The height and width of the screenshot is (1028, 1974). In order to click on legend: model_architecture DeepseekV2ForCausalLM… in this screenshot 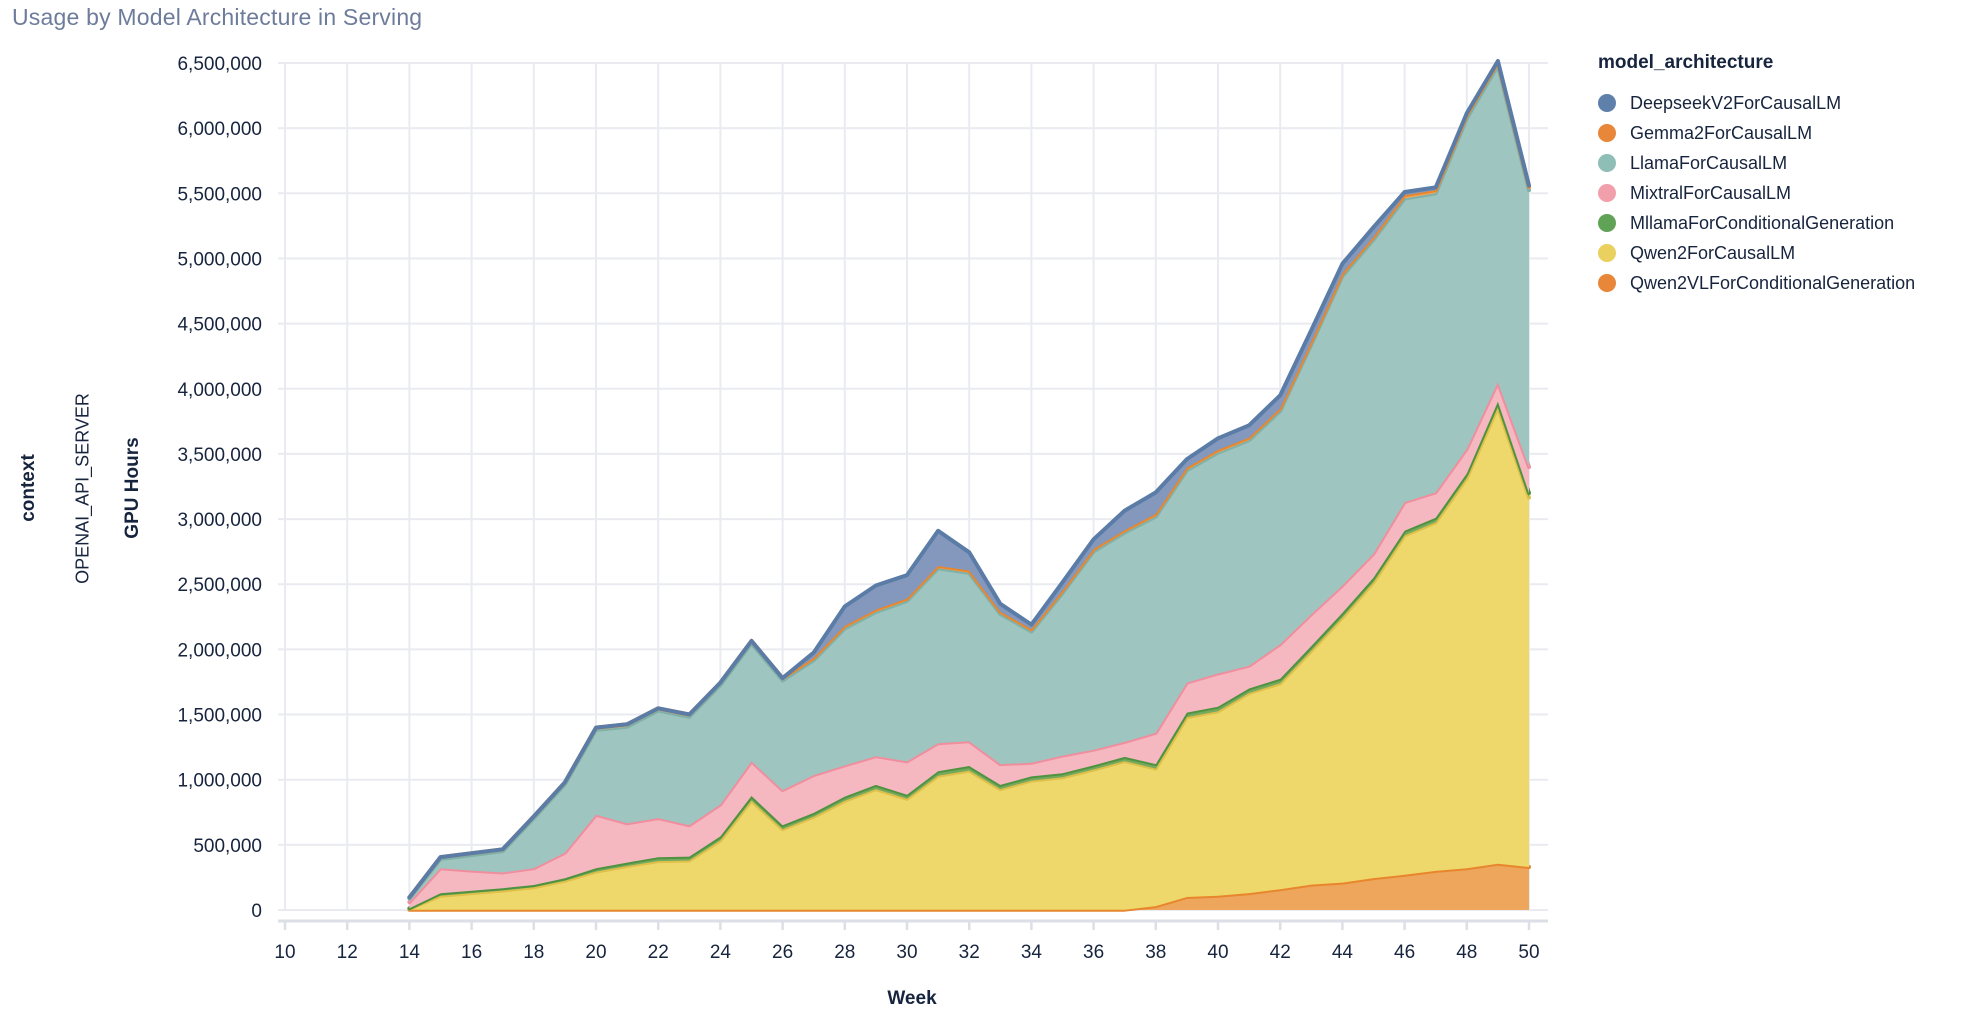, I will do `click(1783, 175)`.